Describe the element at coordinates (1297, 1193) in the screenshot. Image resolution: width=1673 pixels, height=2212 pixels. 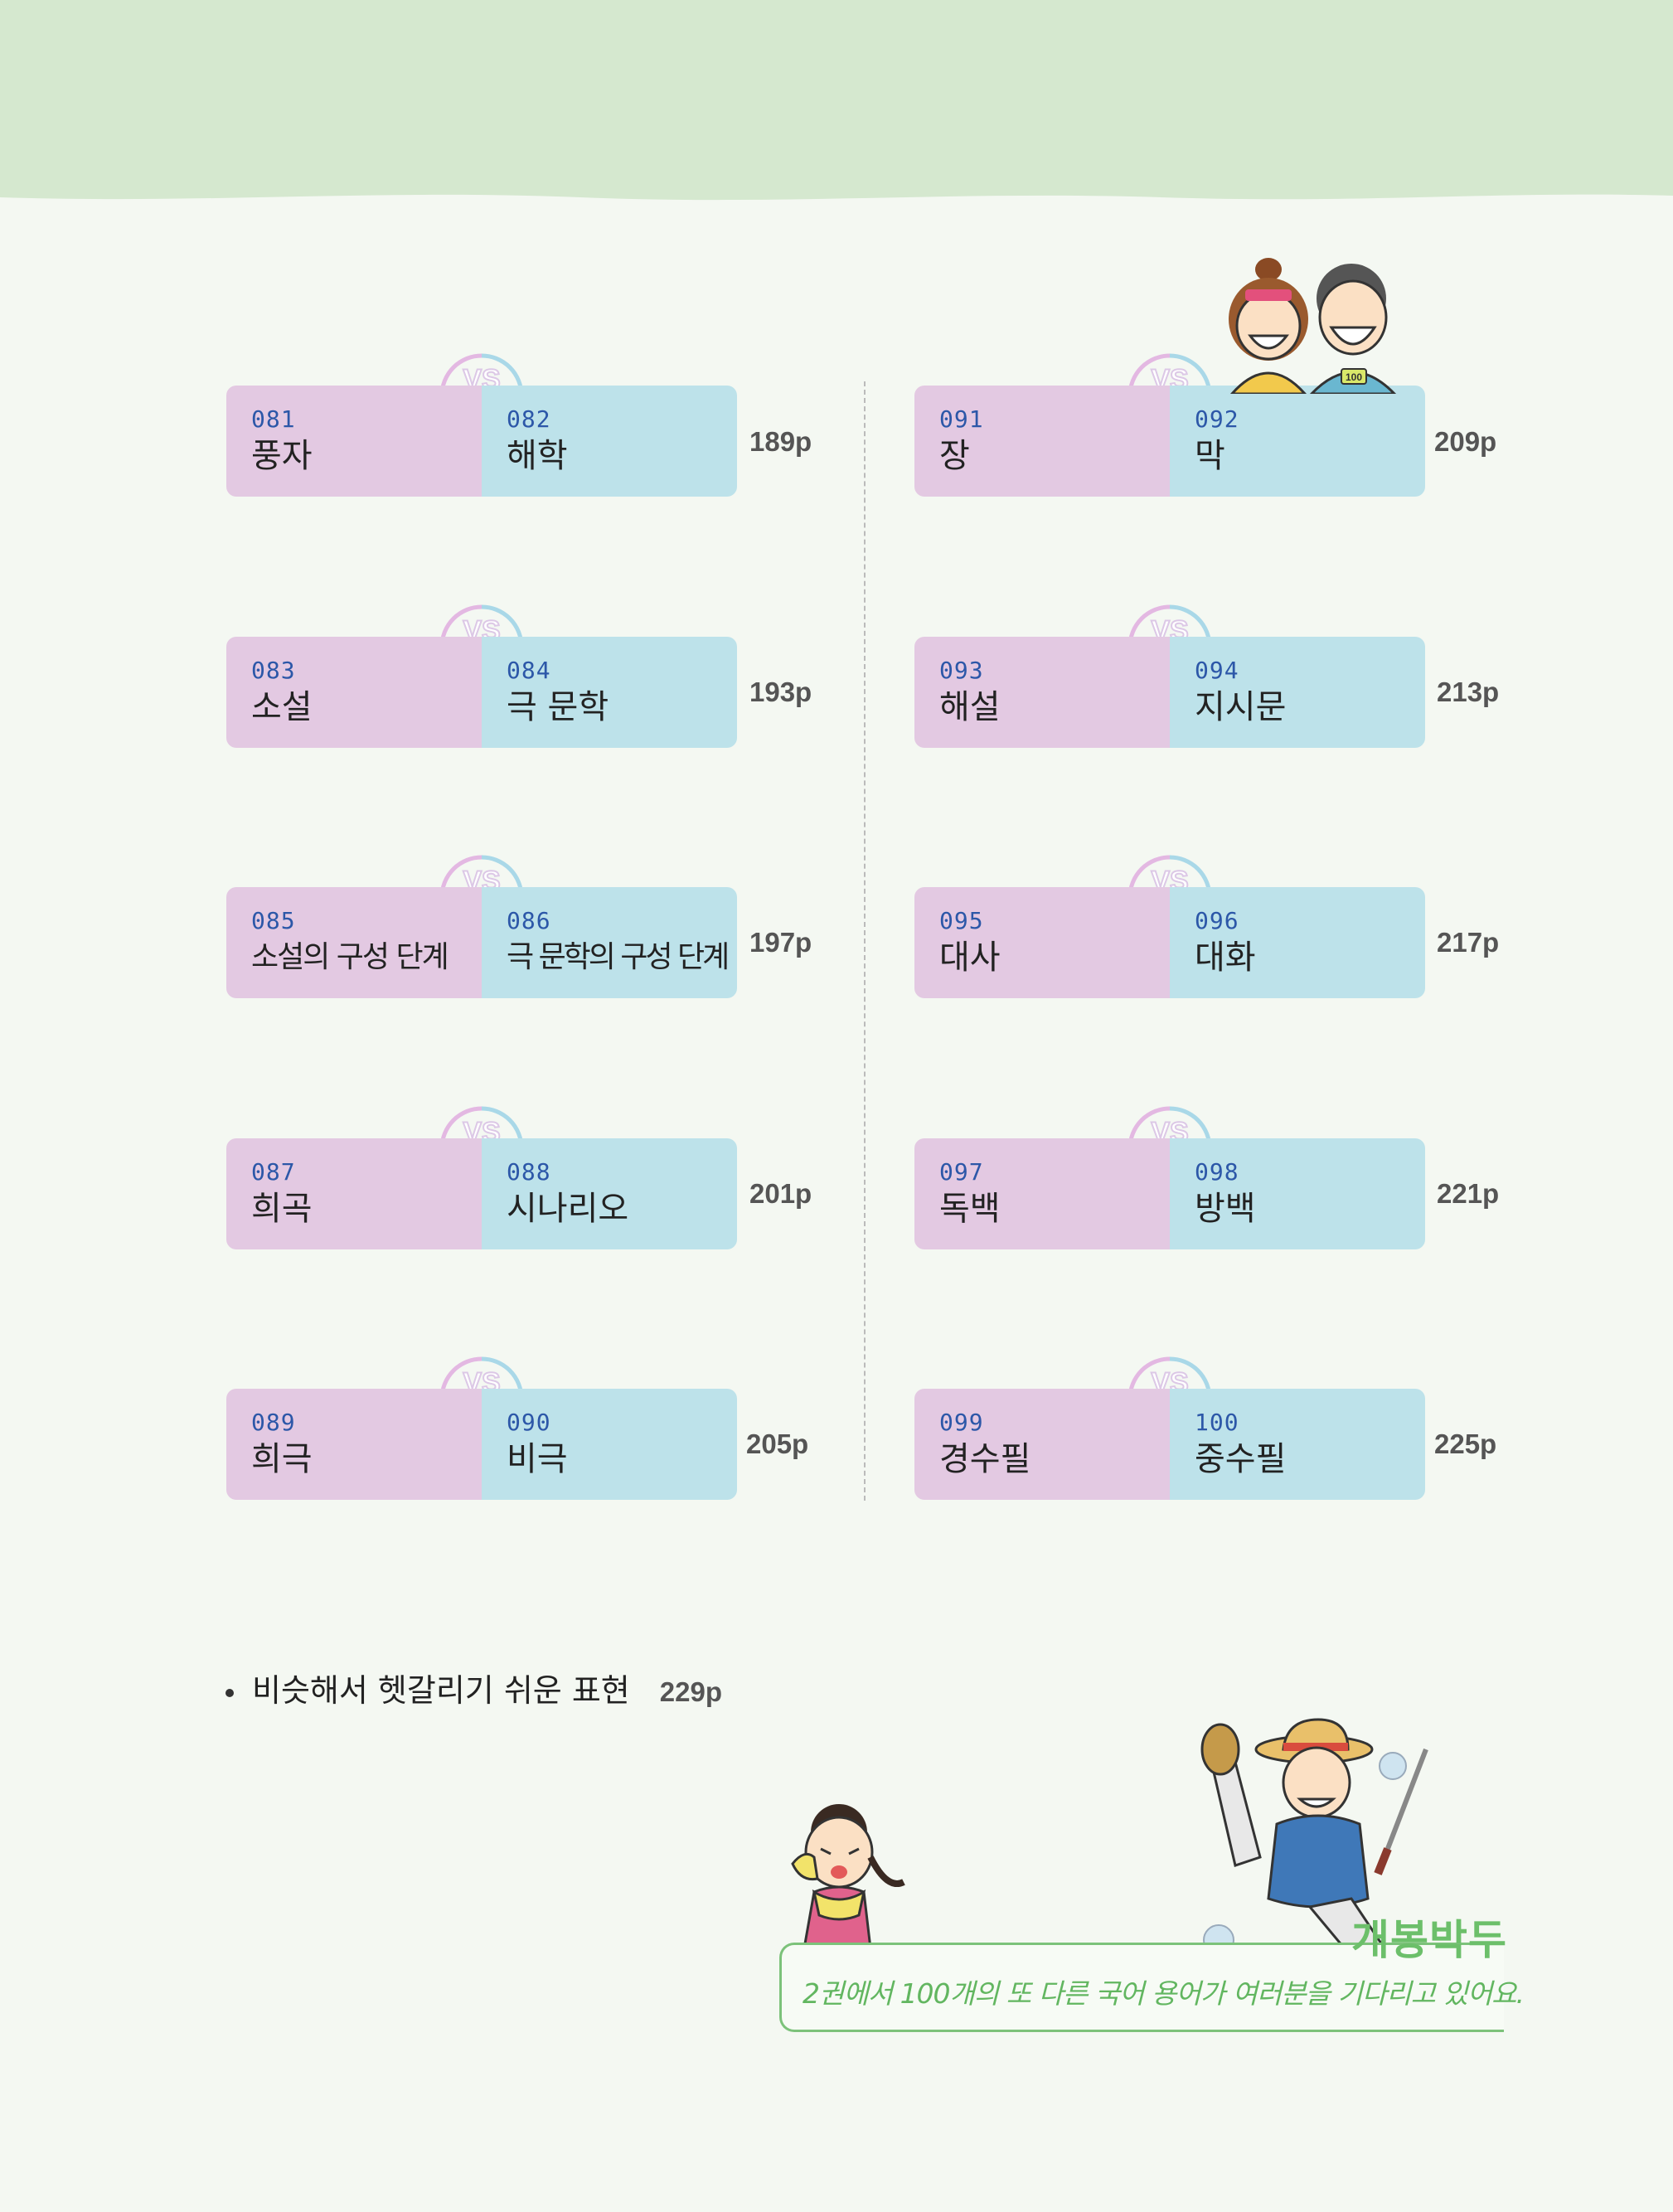
I see `term-card-right: 098 방백` at that location.